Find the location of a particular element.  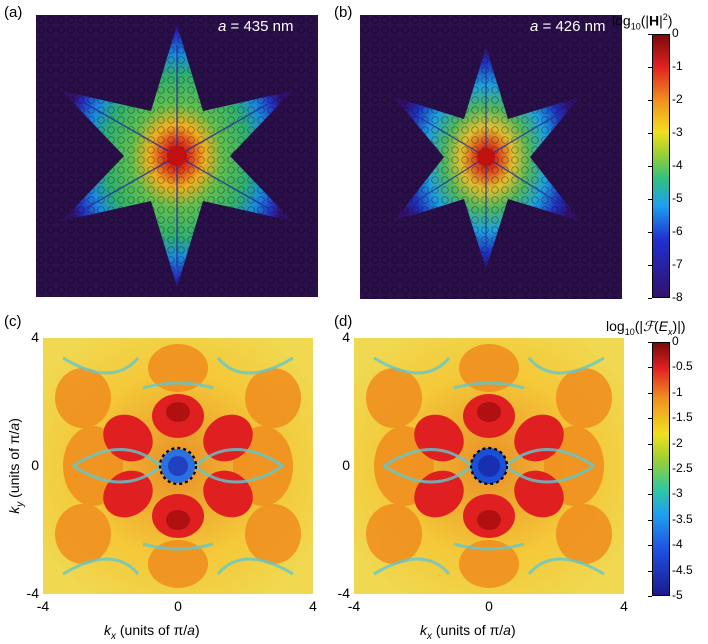

colorbar-bottom-tick-label: -2.5 is located at coordinates (682, 468).